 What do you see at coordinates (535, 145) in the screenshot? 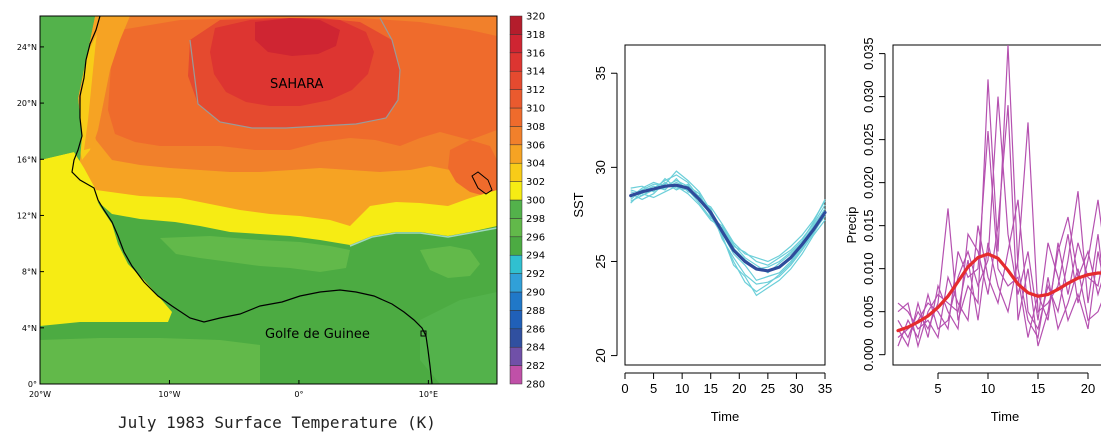
I see `colorbar-label: 306` at bounding box center [535, 145].